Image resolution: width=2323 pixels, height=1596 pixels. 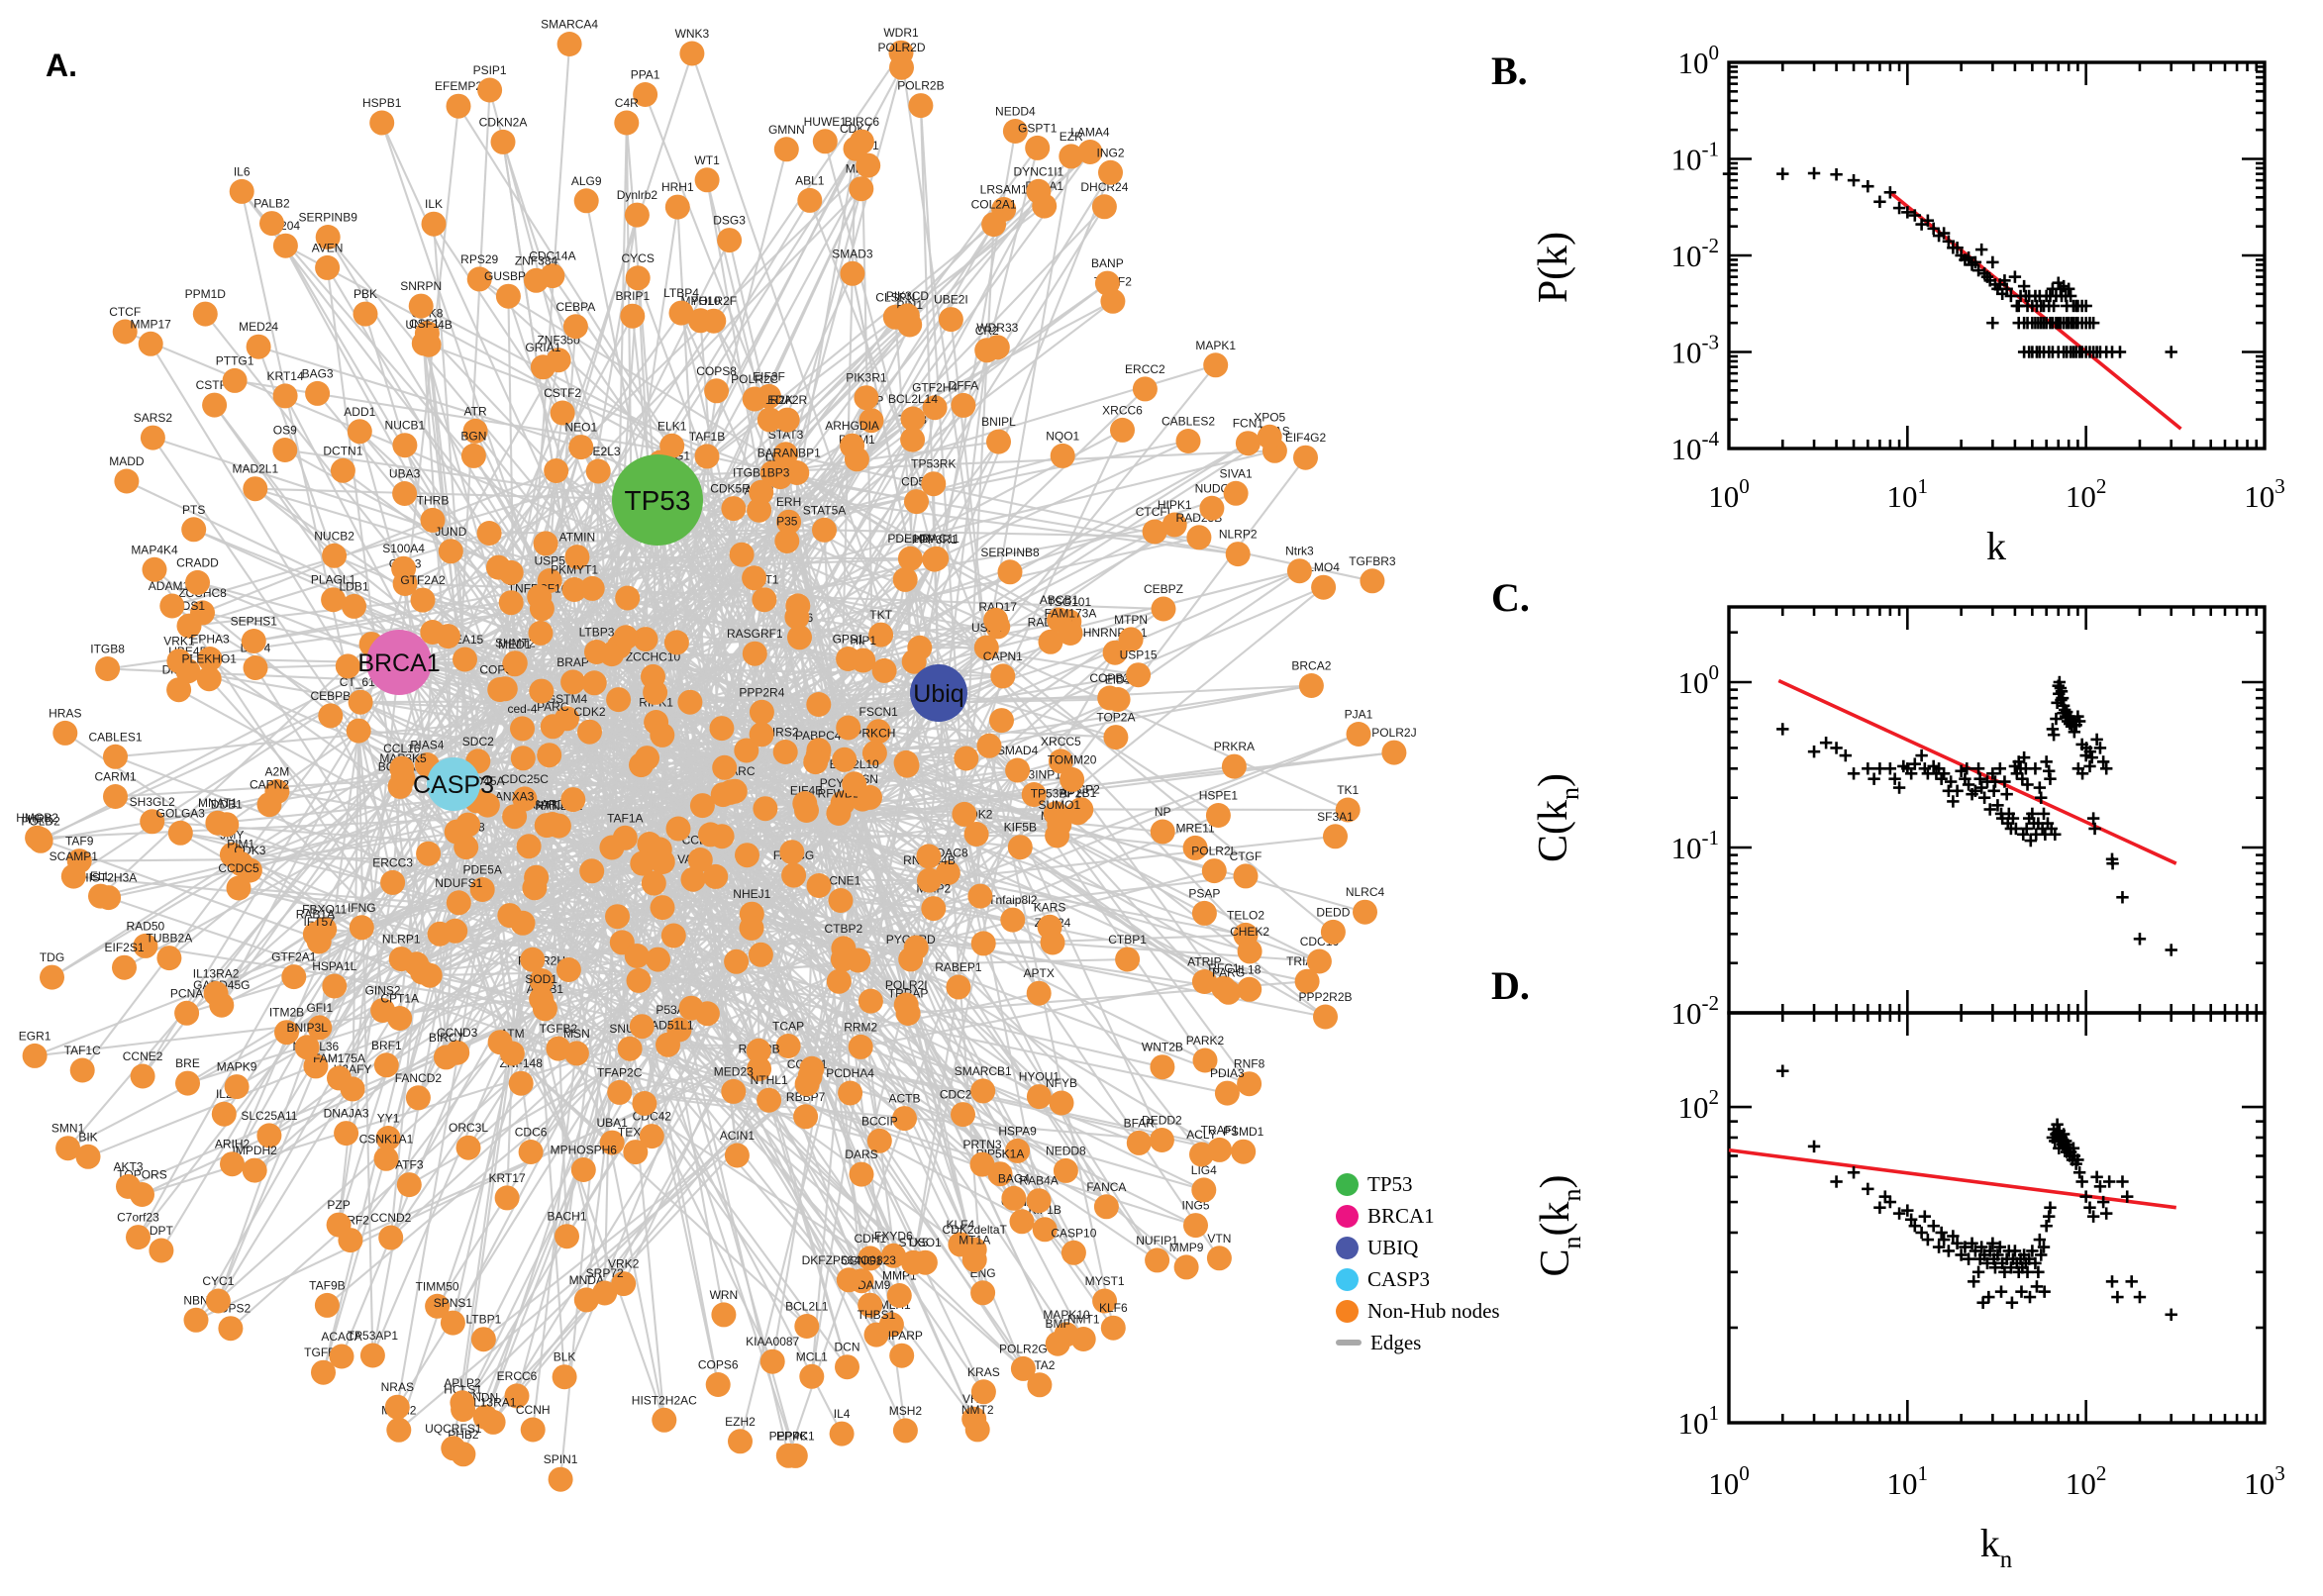 I want to click on gene-label: MTPN, so click(x=1131, y=620).